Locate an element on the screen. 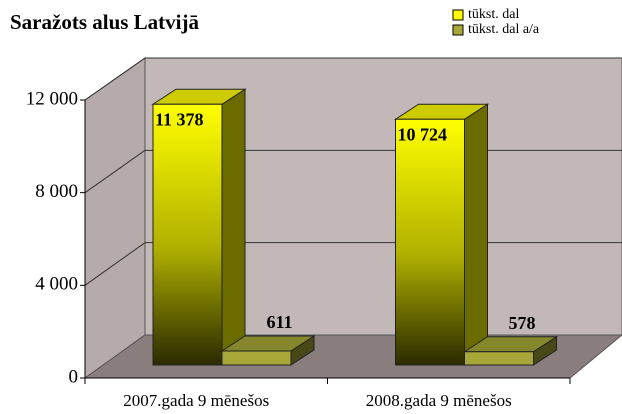 This screenshot has width=622, height=414. data-label: 11 378 is located at coordinates (179, 119).